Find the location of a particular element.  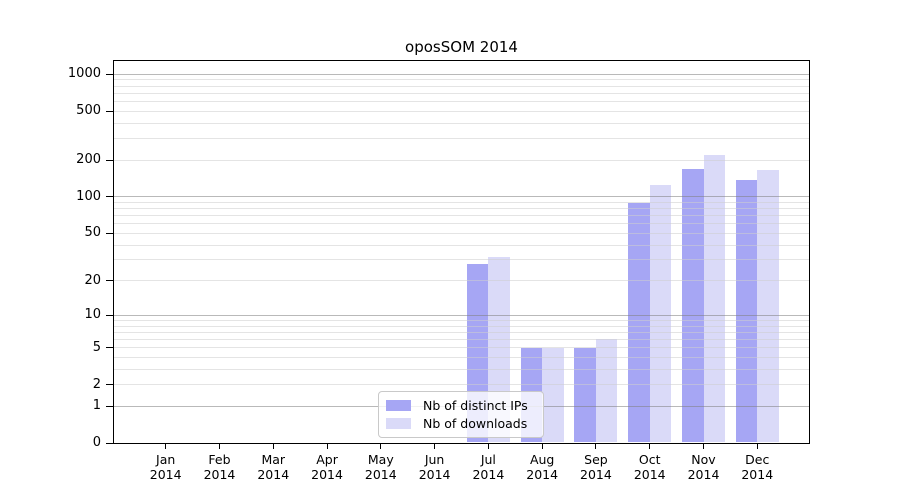

x-tick-label: Jan 2014 is located at coordinates (165, 467).